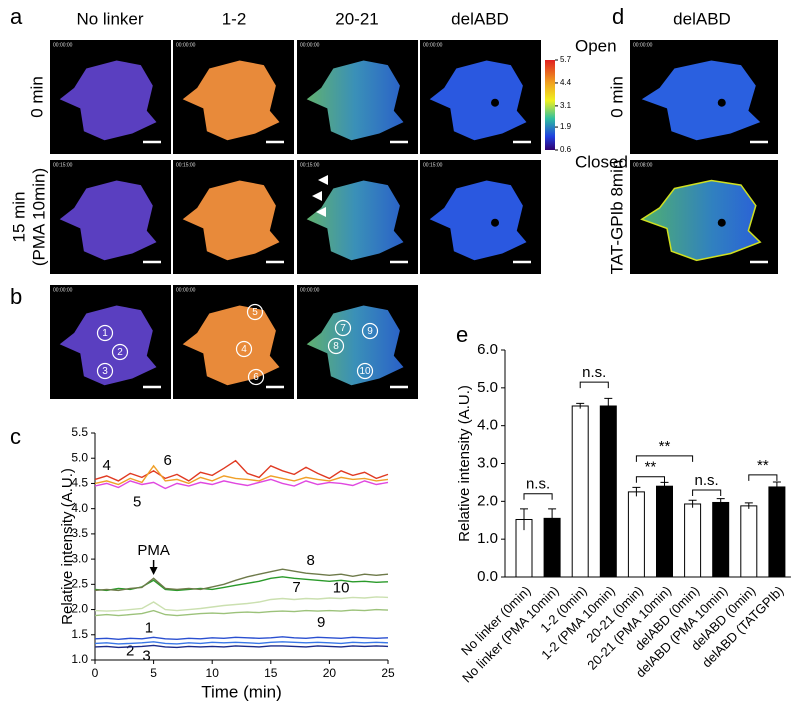 The height and width of the screenshot is (714, 800). What do you see at coordinates (149, 627) in the screenshot?
I see `series-label: 1` at bounding box center [149, 627].